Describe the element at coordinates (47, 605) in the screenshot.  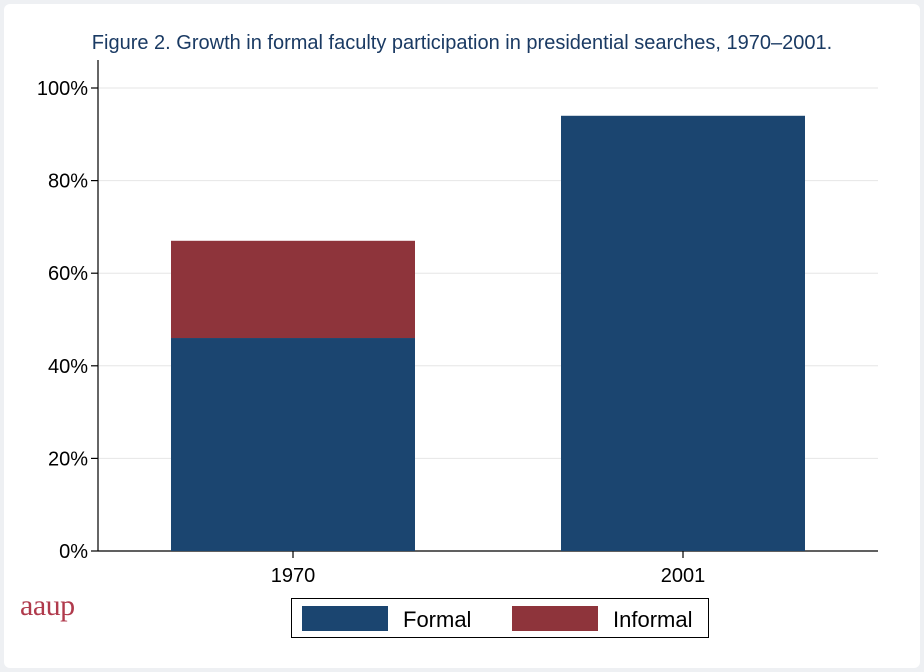
I see `aaup-logo: aaup` at that location.